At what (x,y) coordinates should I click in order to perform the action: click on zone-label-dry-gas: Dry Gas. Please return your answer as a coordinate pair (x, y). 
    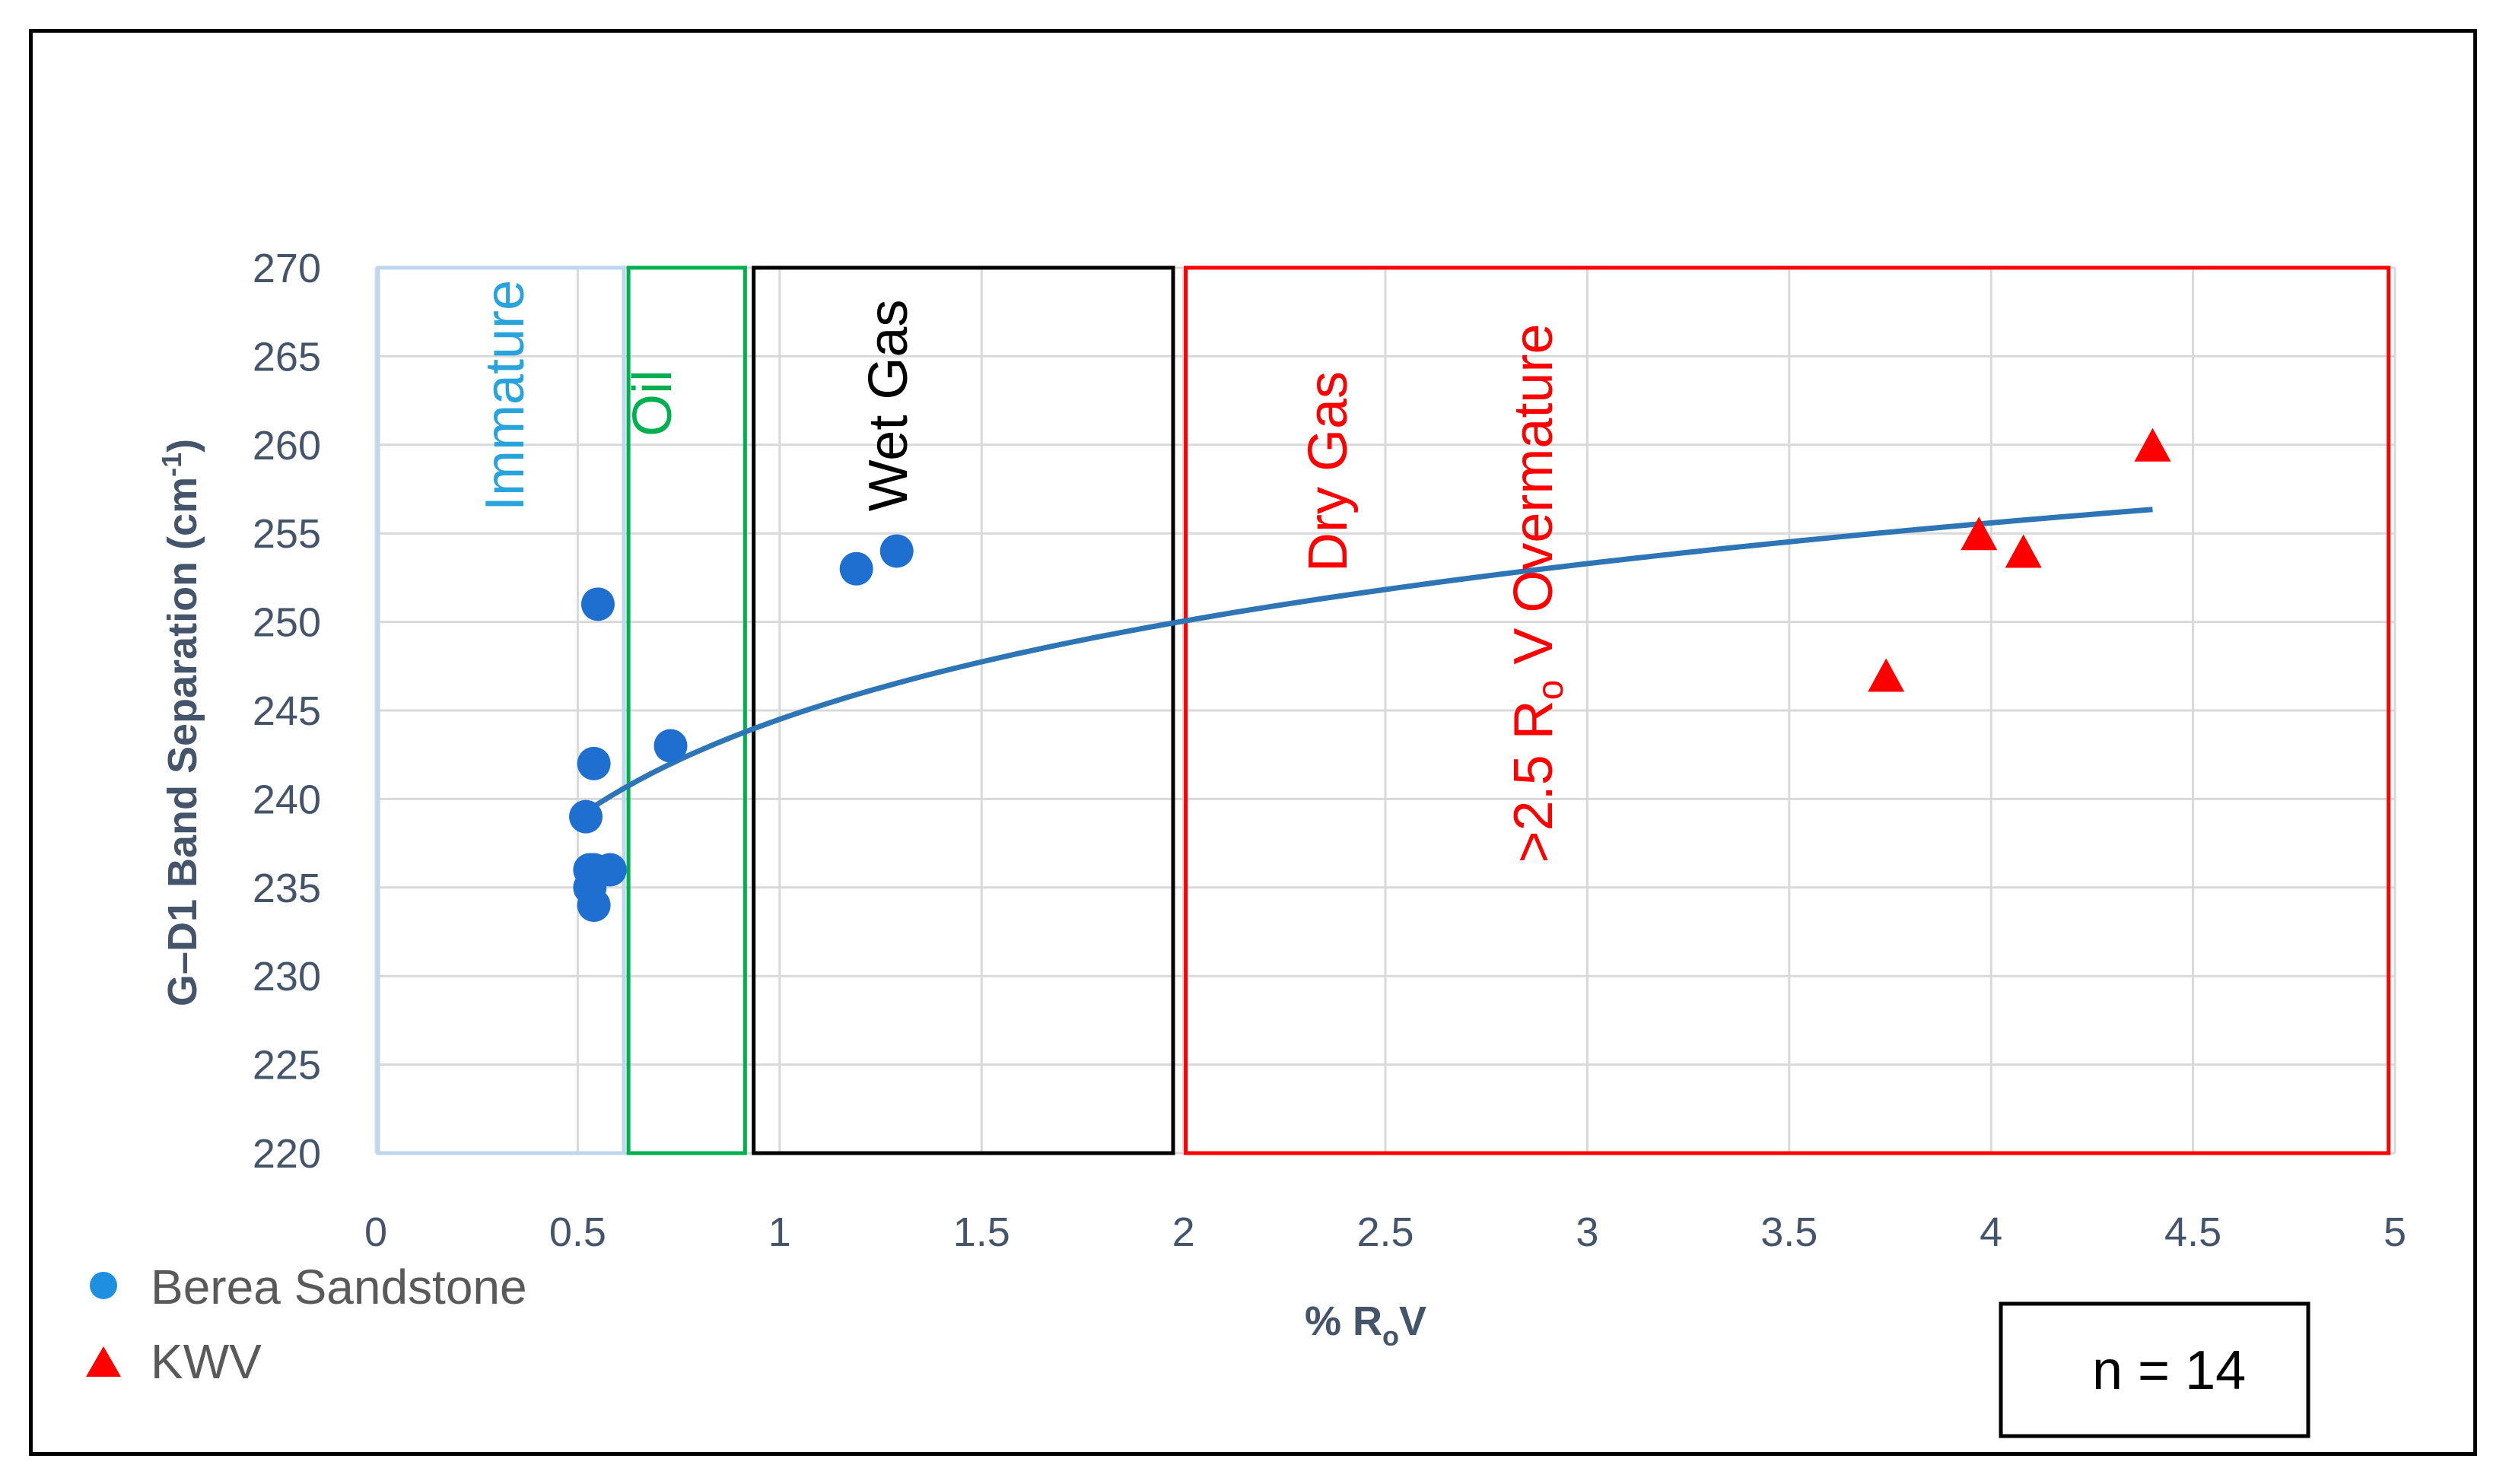
    Looking at the image, I should click on (1328, 471).